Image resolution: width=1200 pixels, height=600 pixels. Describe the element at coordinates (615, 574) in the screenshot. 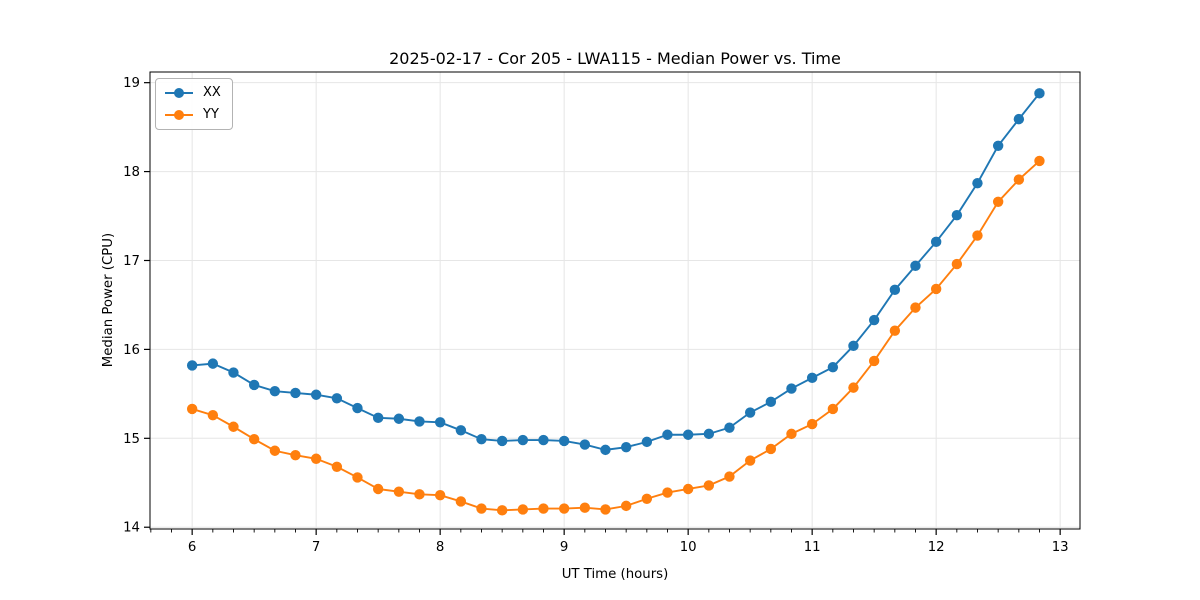

I see `x-axis-label: UT Time (hours)` at that location.